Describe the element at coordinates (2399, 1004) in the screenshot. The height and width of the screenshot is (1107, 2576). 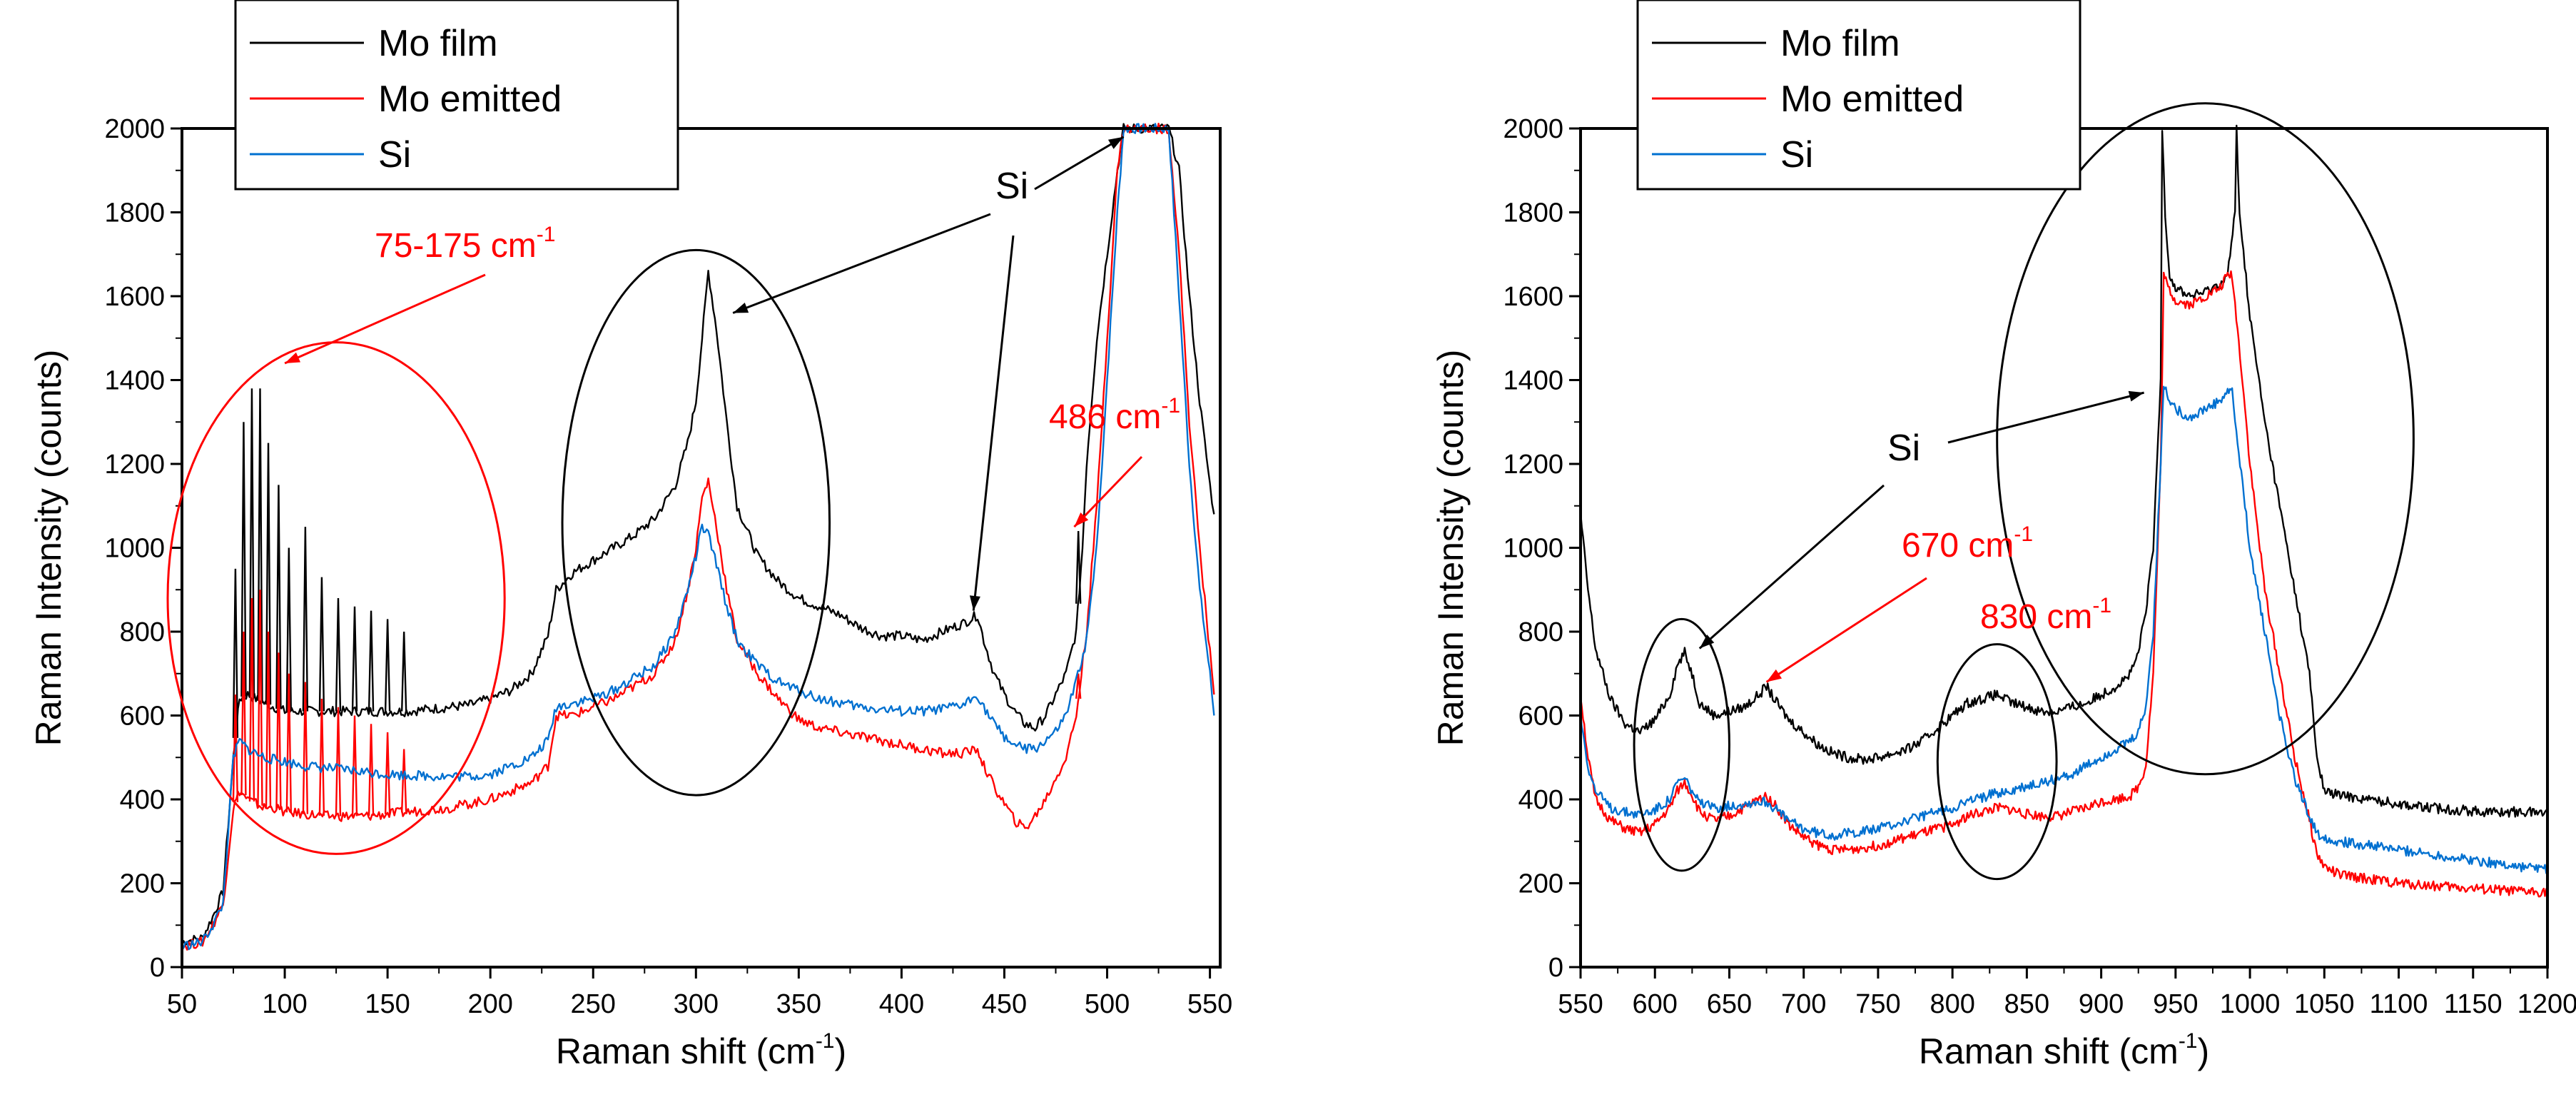
I see `x-tick-label: 1100` at that location.